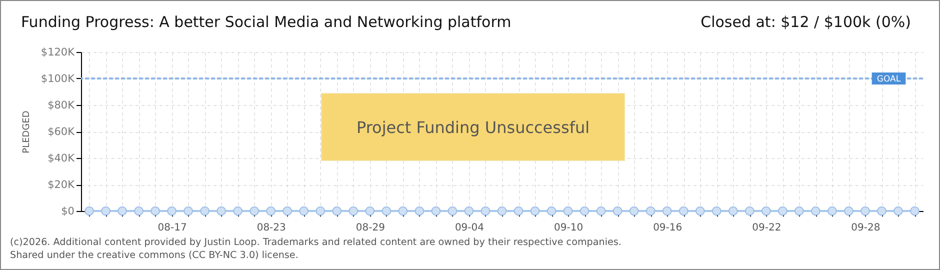 The width and height of the screenshot is (940, 270). What do you see at coordinates (271, 228) in the screenshot?
I see `x-tick-label: 08-23` at bounding box center [271, 228].